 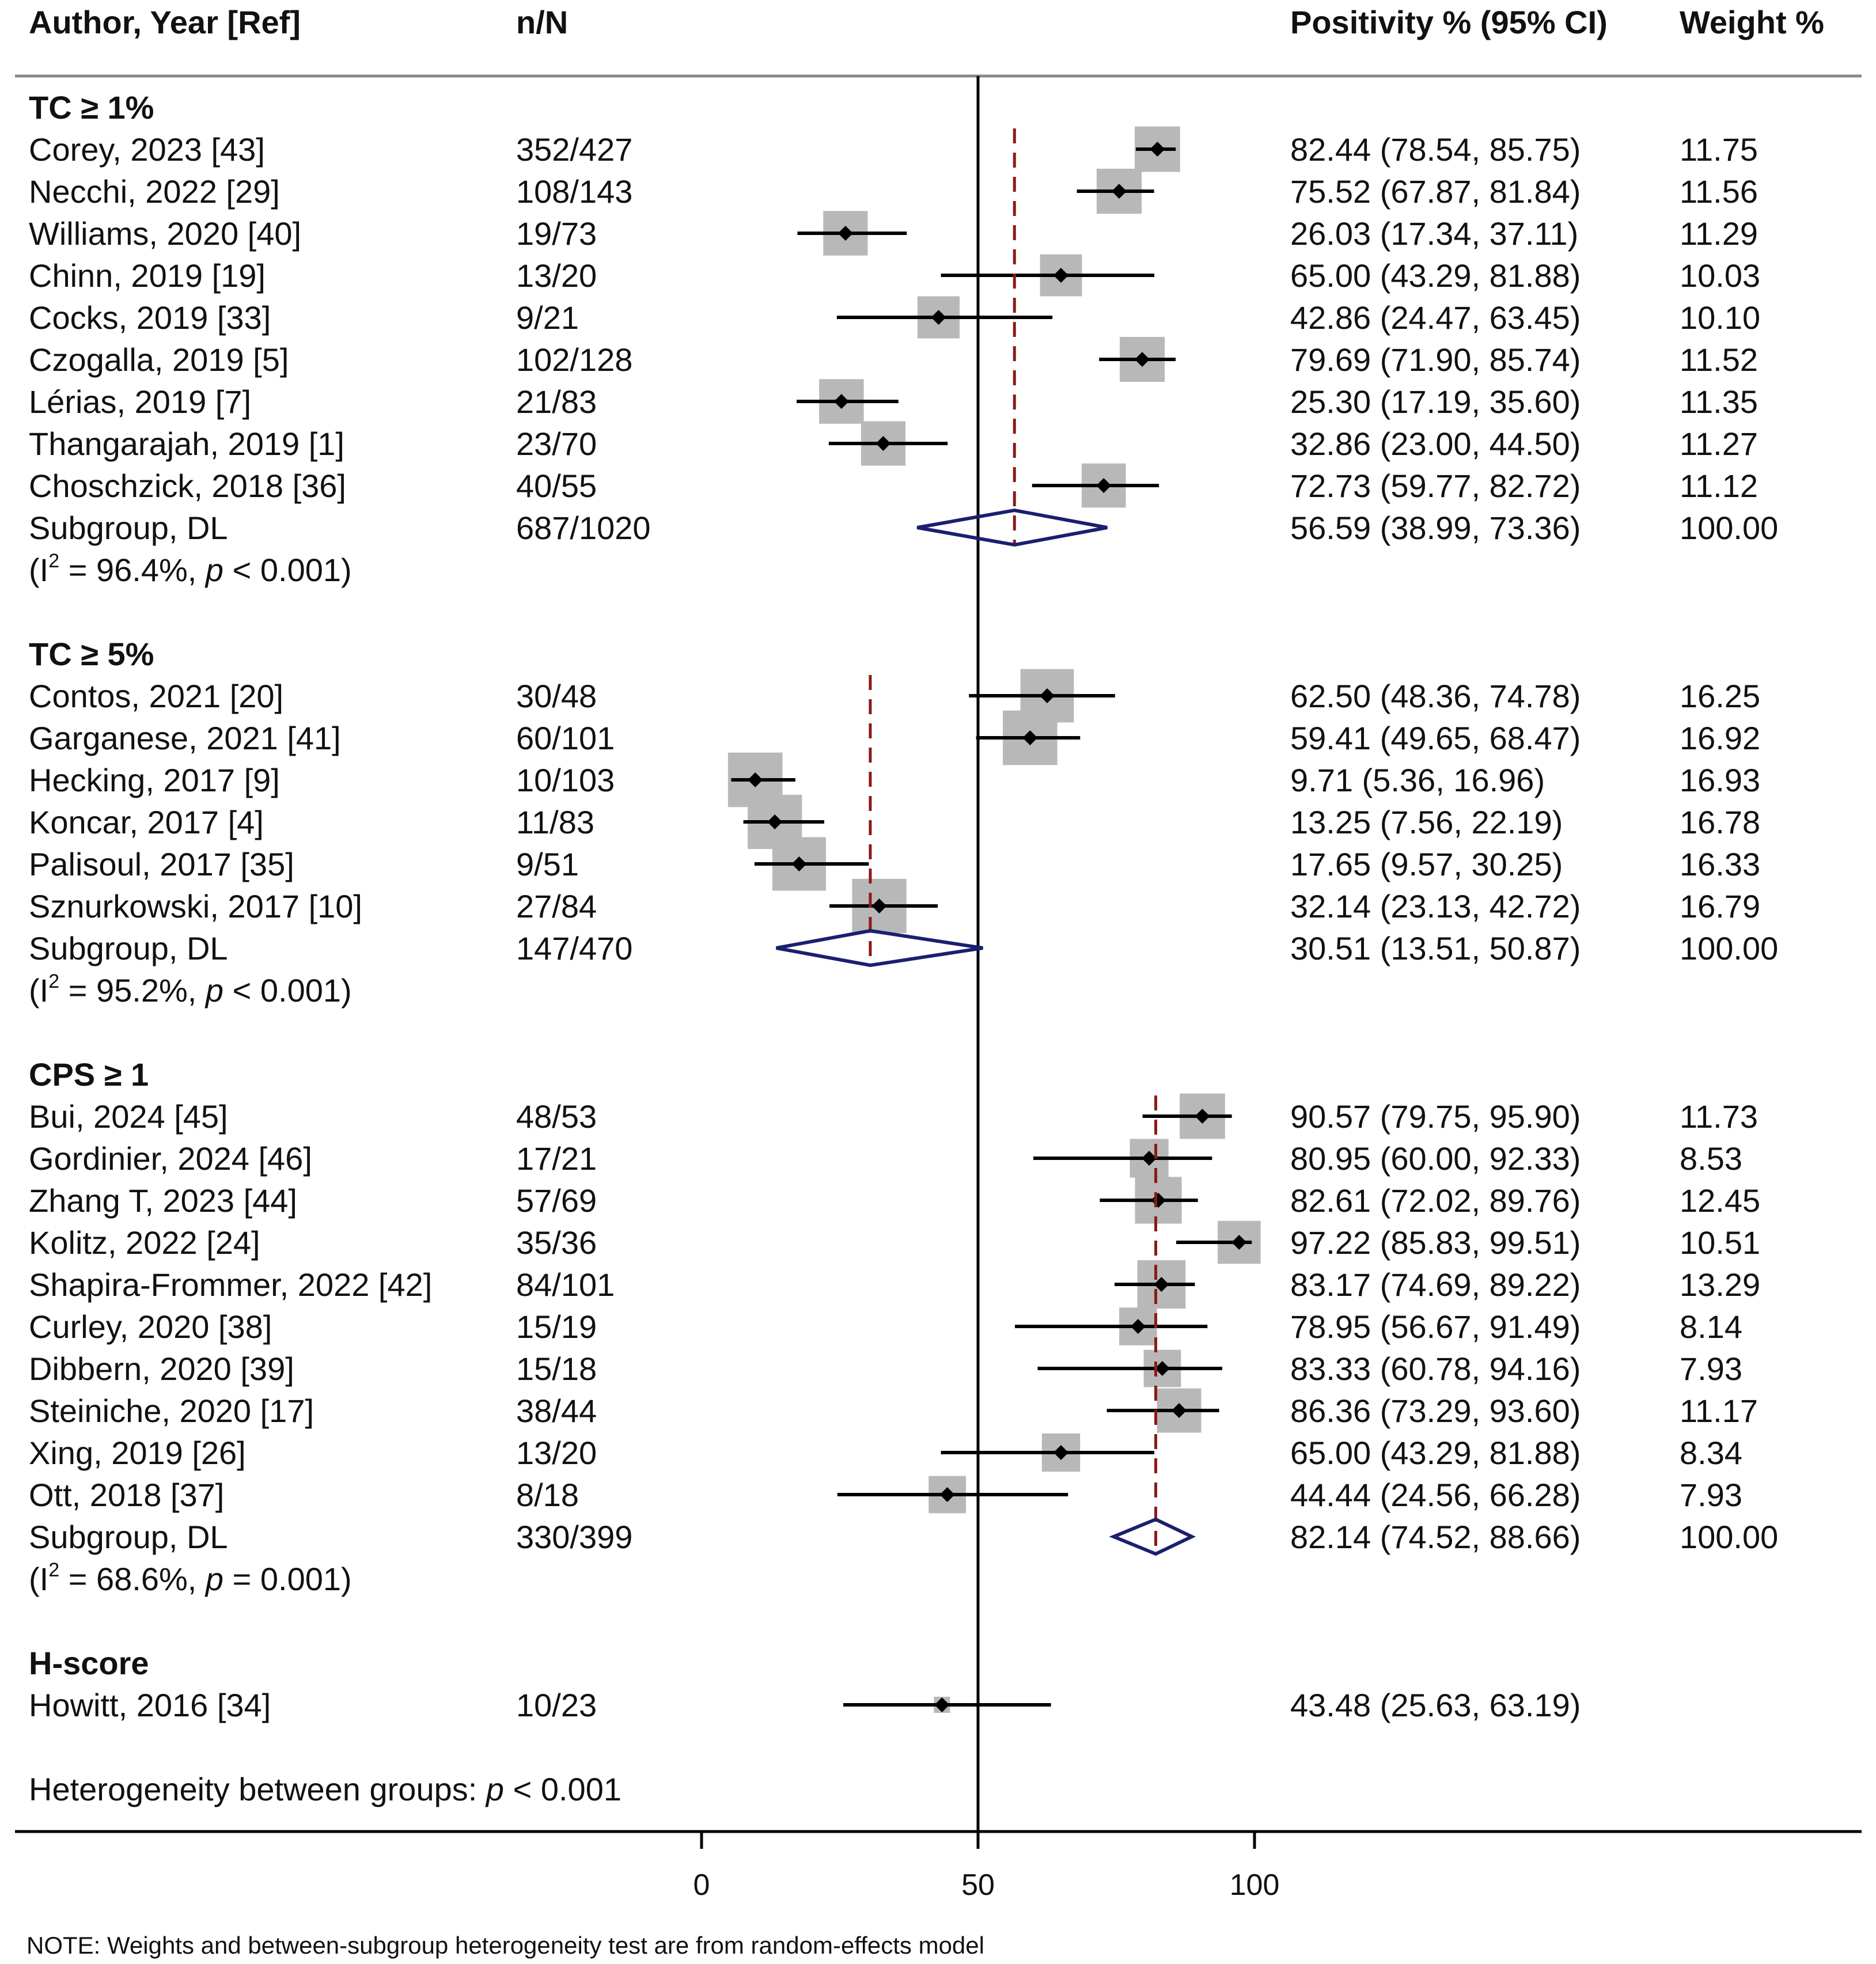 What do you see at coordinates (1720, 1285) in the screenshot?
I see `study-weight: 13.29` at bounding box center [1720, 1285].